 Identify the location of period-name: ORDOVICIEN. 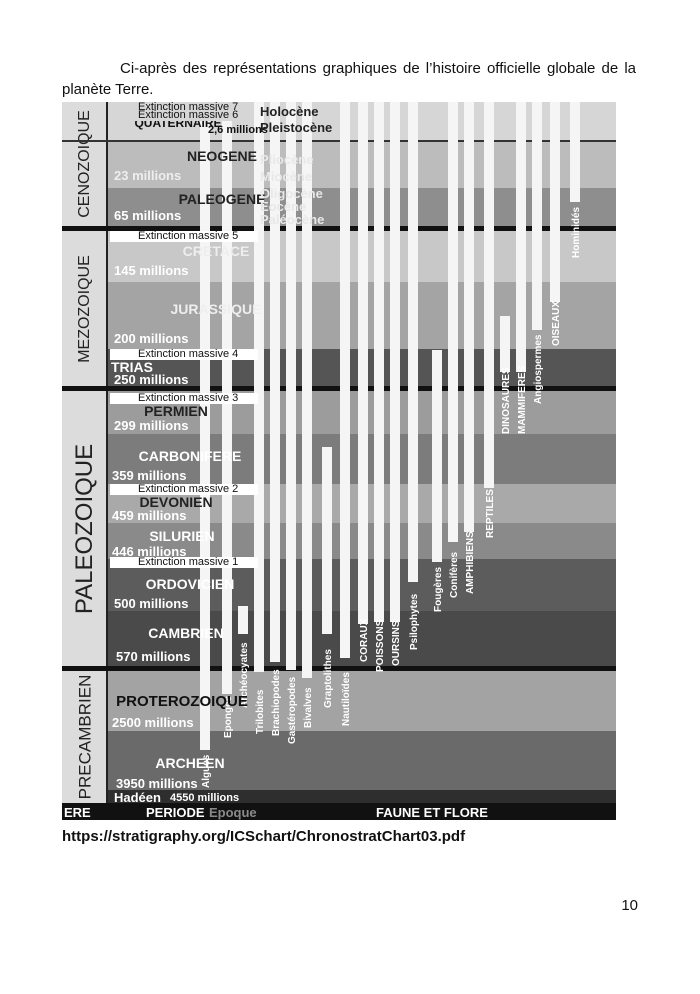
(190, 584).